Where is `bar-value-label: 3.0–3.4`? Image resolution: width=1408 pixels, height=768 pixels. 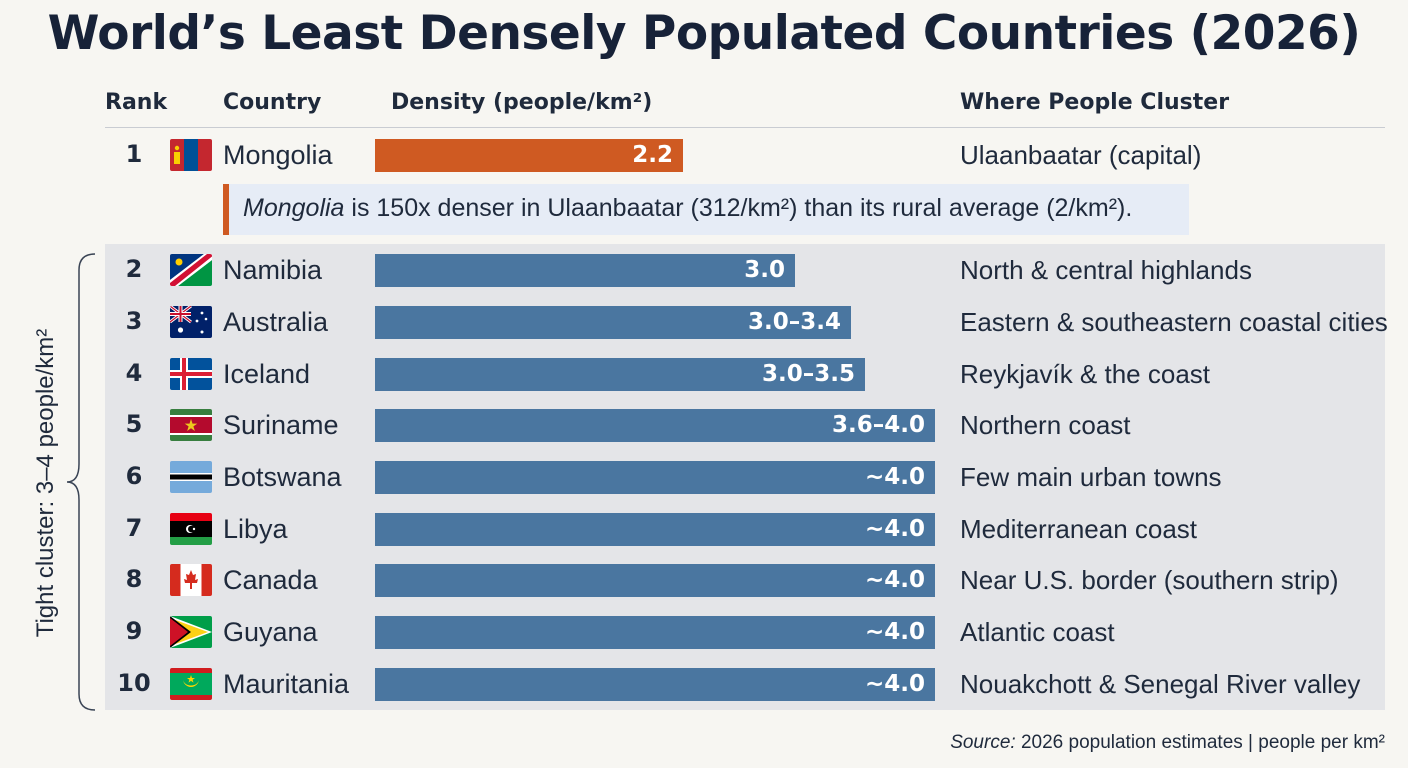 bar-value-label: 3.0–3.4 is located at coordinates (794, 322).